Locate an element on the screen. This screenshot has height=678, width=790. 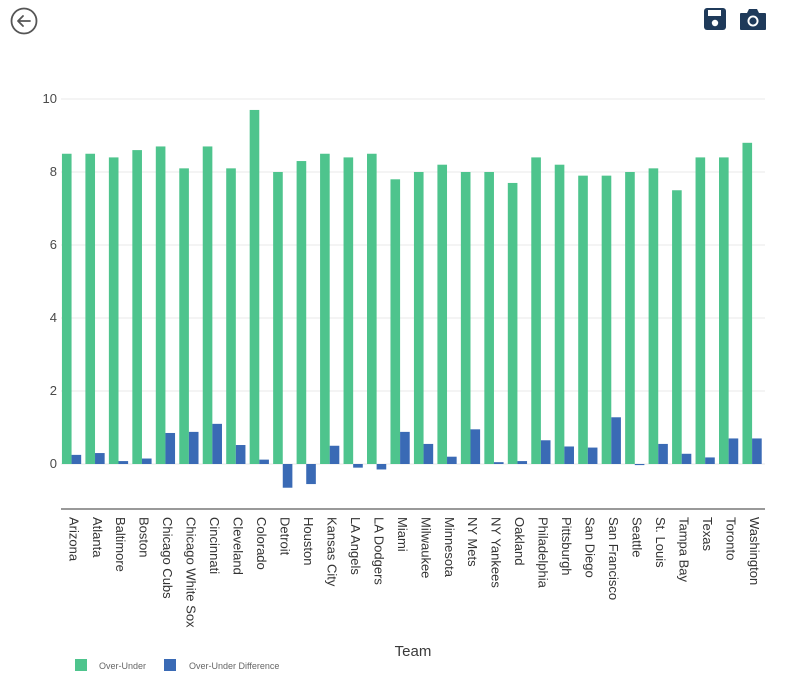
legend: Over-Under Over-Under Difference is located at coordinates (177, 665).